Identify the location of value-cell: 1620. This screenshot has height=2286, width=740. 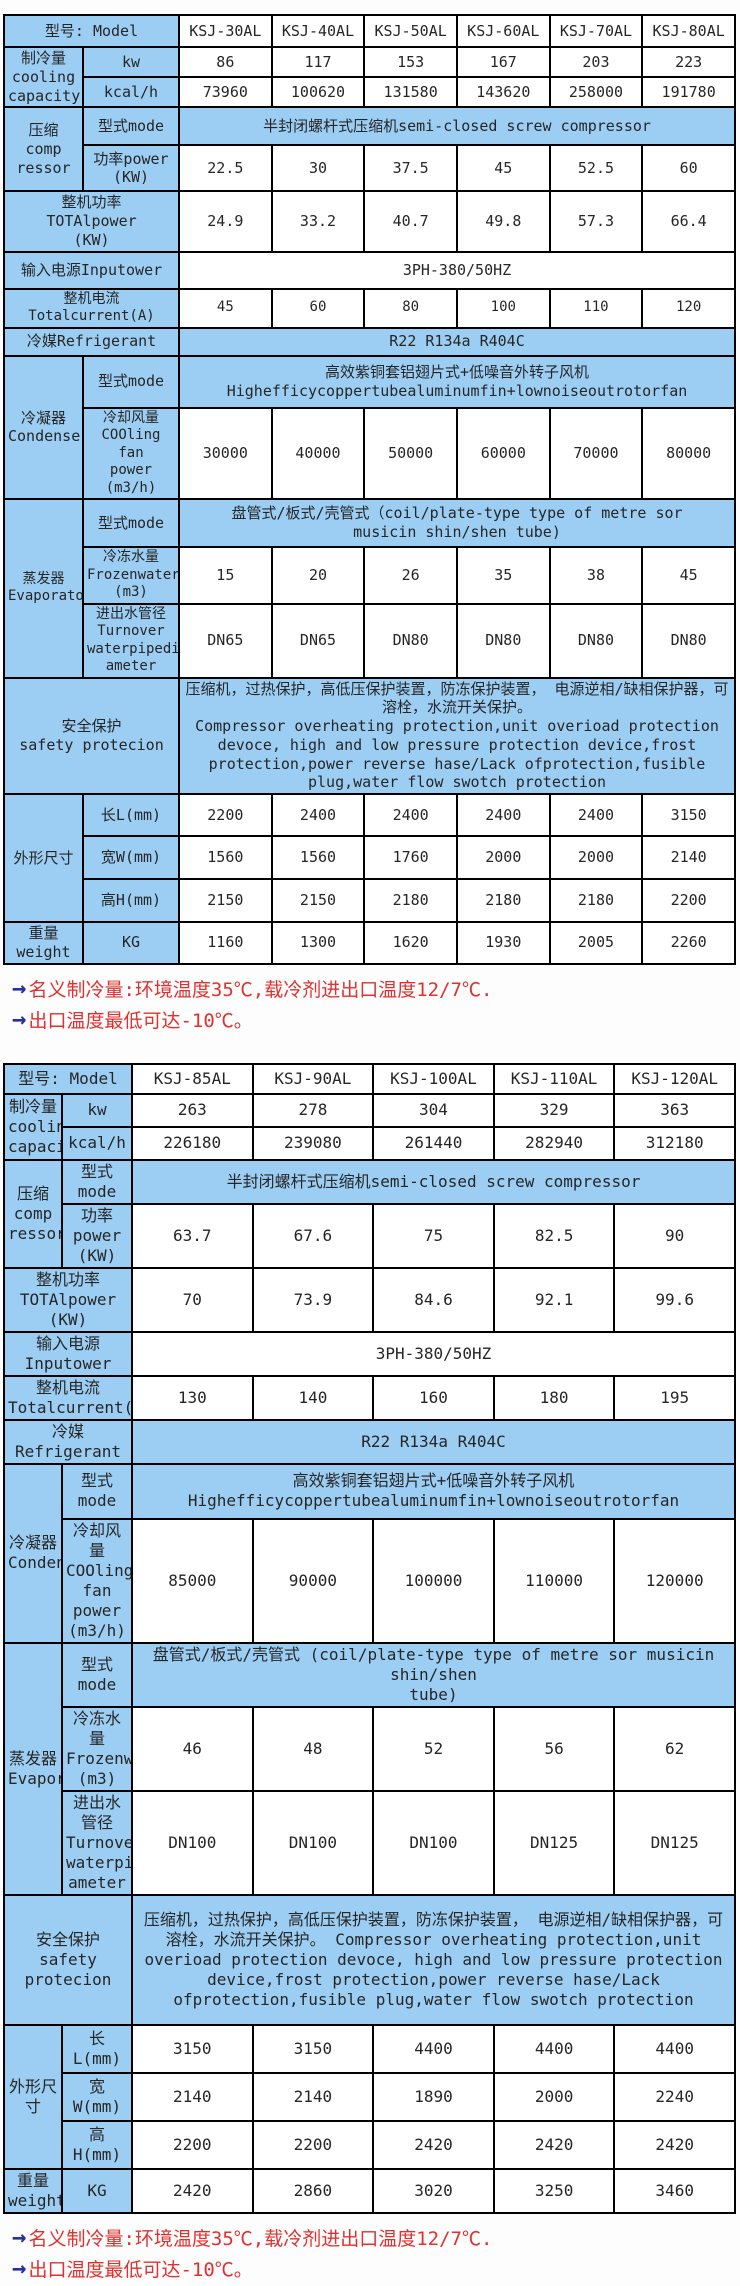
(410, 943).